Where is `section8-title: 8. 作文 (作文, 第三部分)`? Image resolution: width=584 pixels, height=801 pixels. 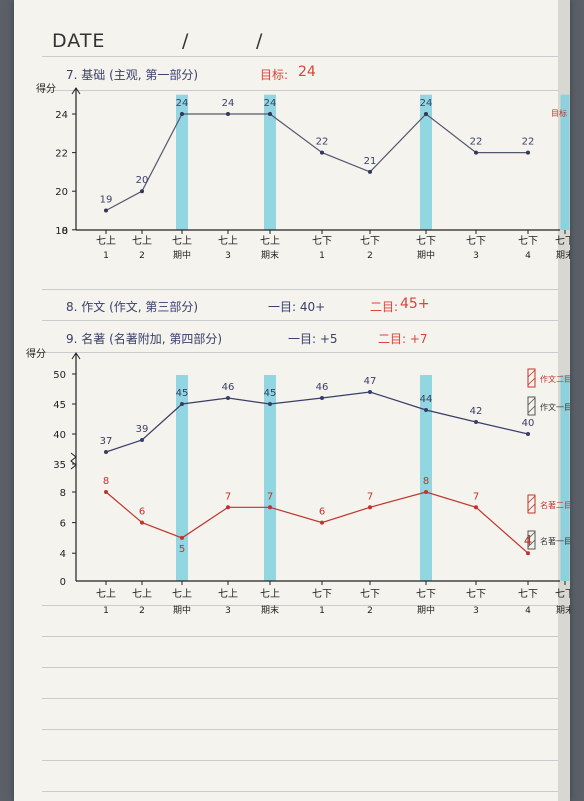
section8-title: 8. 作文 (作文, 第三部分) is located at coordinates (132, 307).